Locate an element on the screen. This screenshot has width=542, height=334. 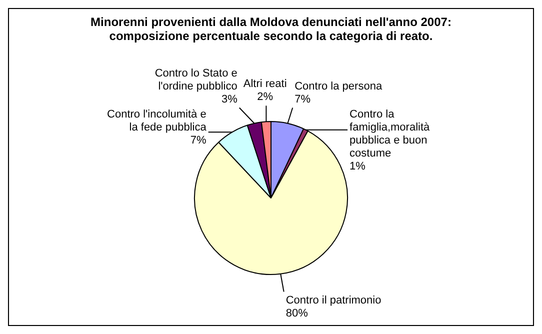
slice-label: Contro lo Stato e l'ordine pubblico is located at coordinates (196, 79).